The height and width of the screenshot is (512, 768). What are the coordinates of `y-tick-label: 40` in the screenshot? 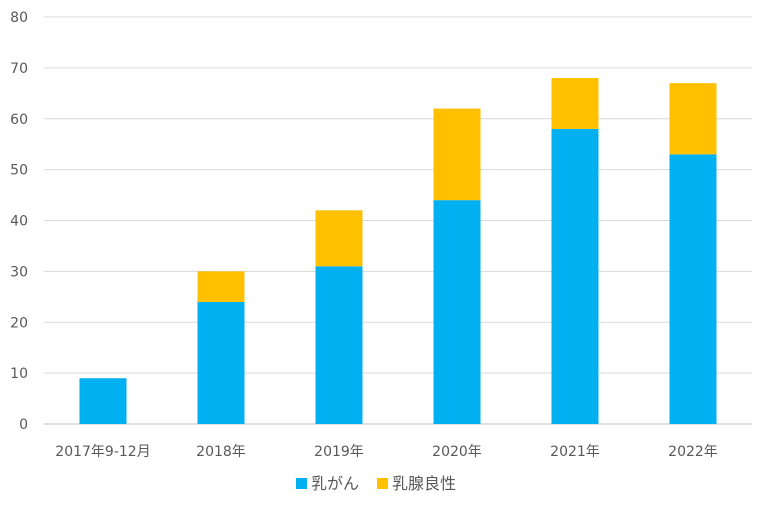 It's located at (19, 222).